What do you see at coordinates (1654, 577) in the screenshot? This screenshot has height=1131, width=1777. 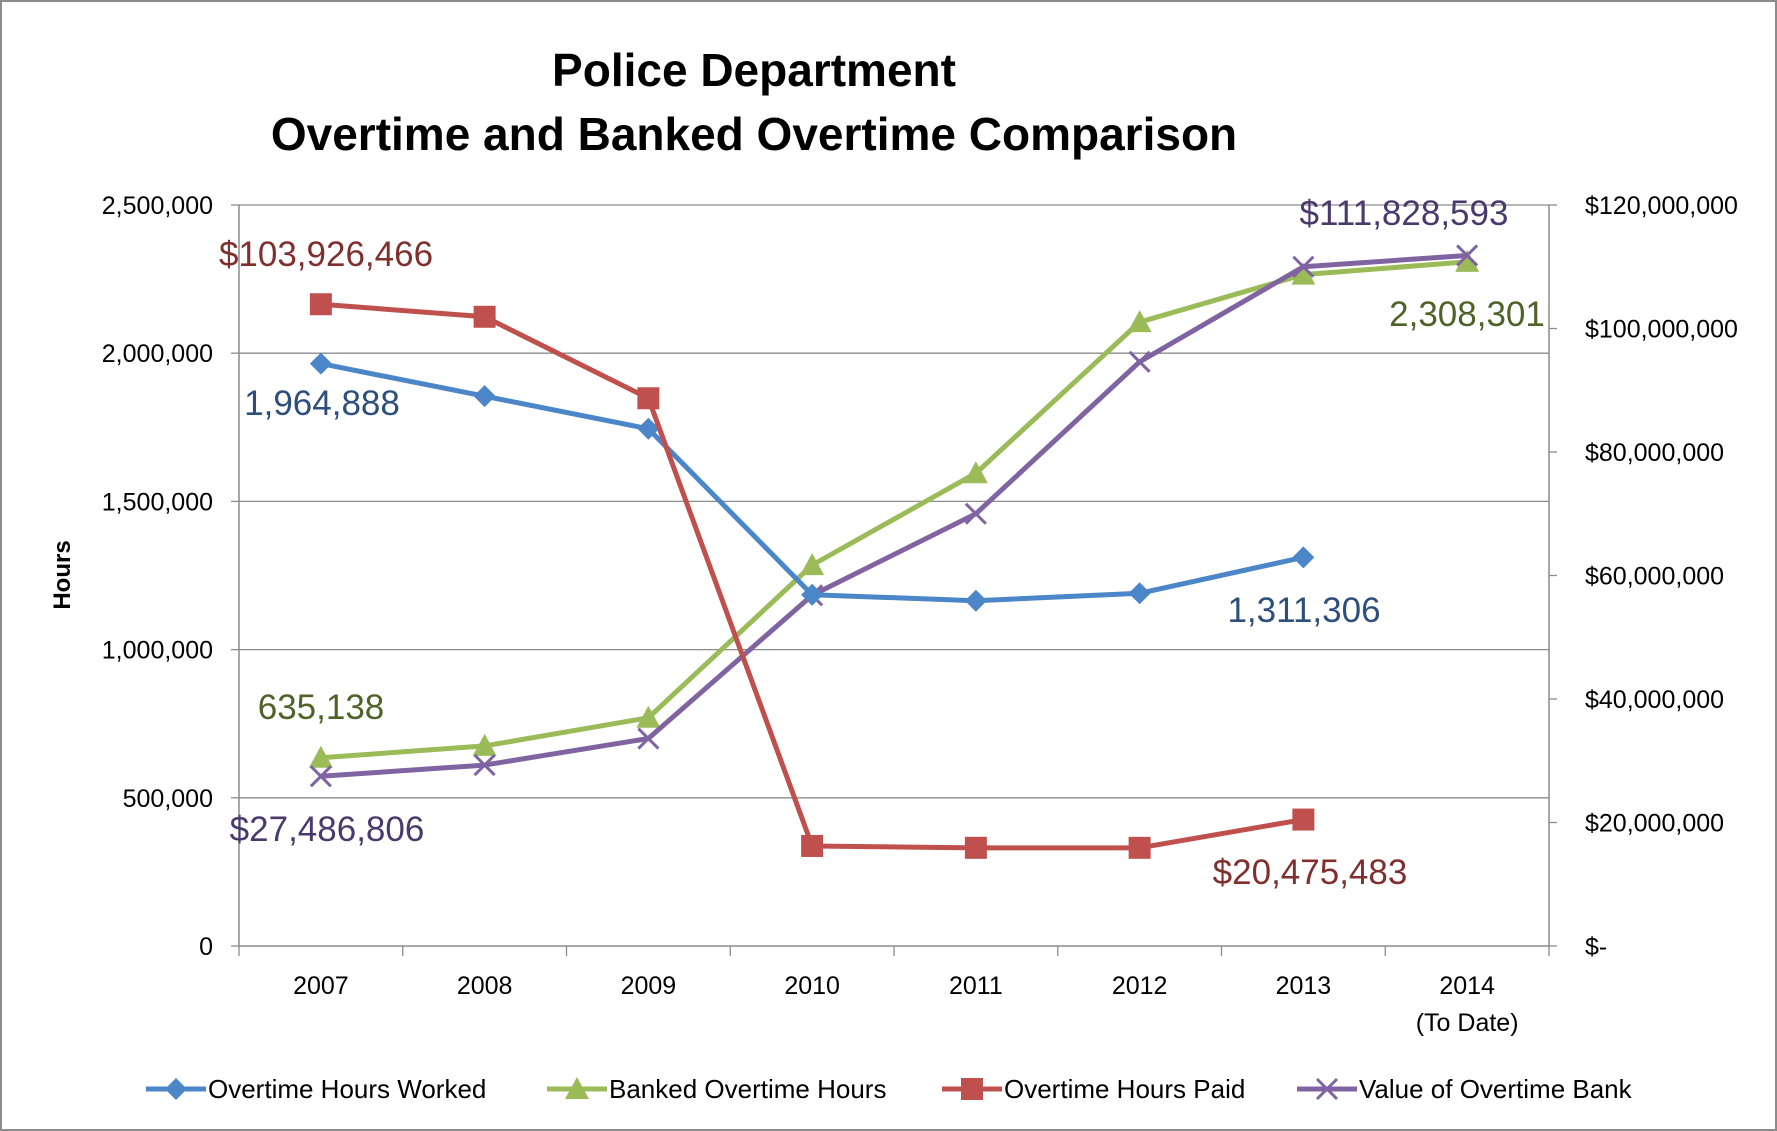 I see `y2-tick-label: $60,000,000` at bounding box center [1654, 577].